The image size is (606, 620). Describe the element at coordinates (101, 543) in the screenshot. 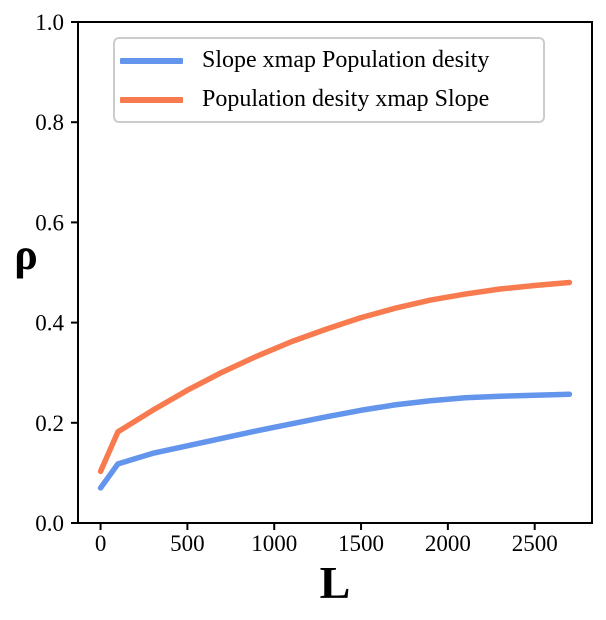

I see `x-tick-label: 0` at that location.